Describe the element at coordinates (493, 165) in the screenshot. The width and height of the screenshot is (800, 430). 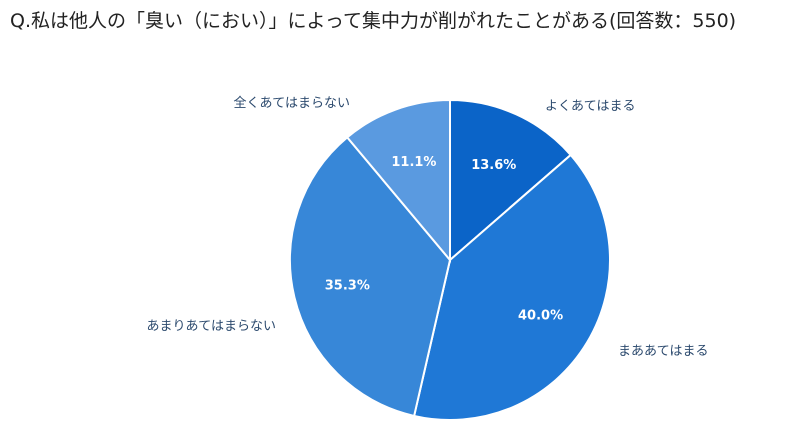
I see `slice-value-label-1: 13.6%` at that location.